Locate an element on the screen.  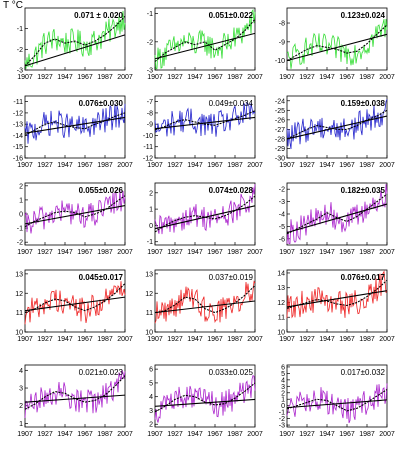
y-tick-label: 10 is located at coordinates (281, 333).